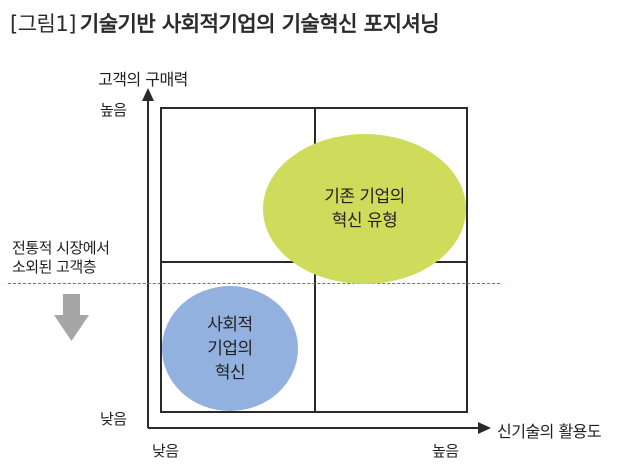  I want to click on threshold-dashed-line, so click(254, 283).